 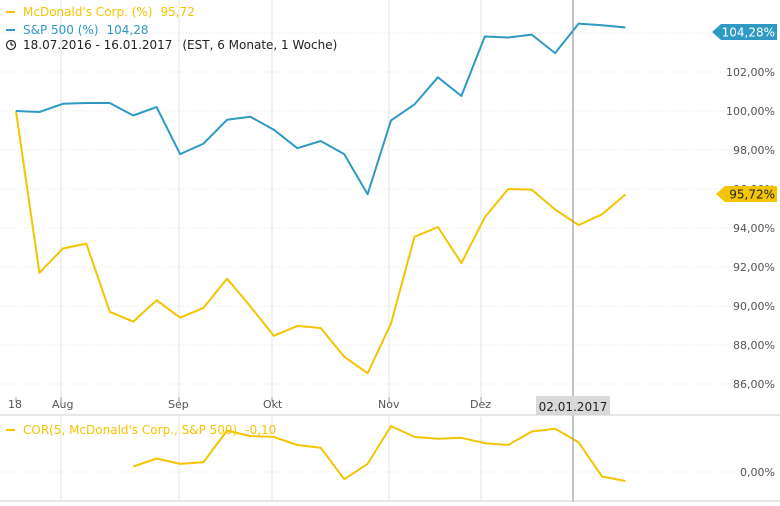 What do you see at coordinates (273, 404) in the screenshot?
I see `x-tick-label: Okt` at bounding box center [273, 404].